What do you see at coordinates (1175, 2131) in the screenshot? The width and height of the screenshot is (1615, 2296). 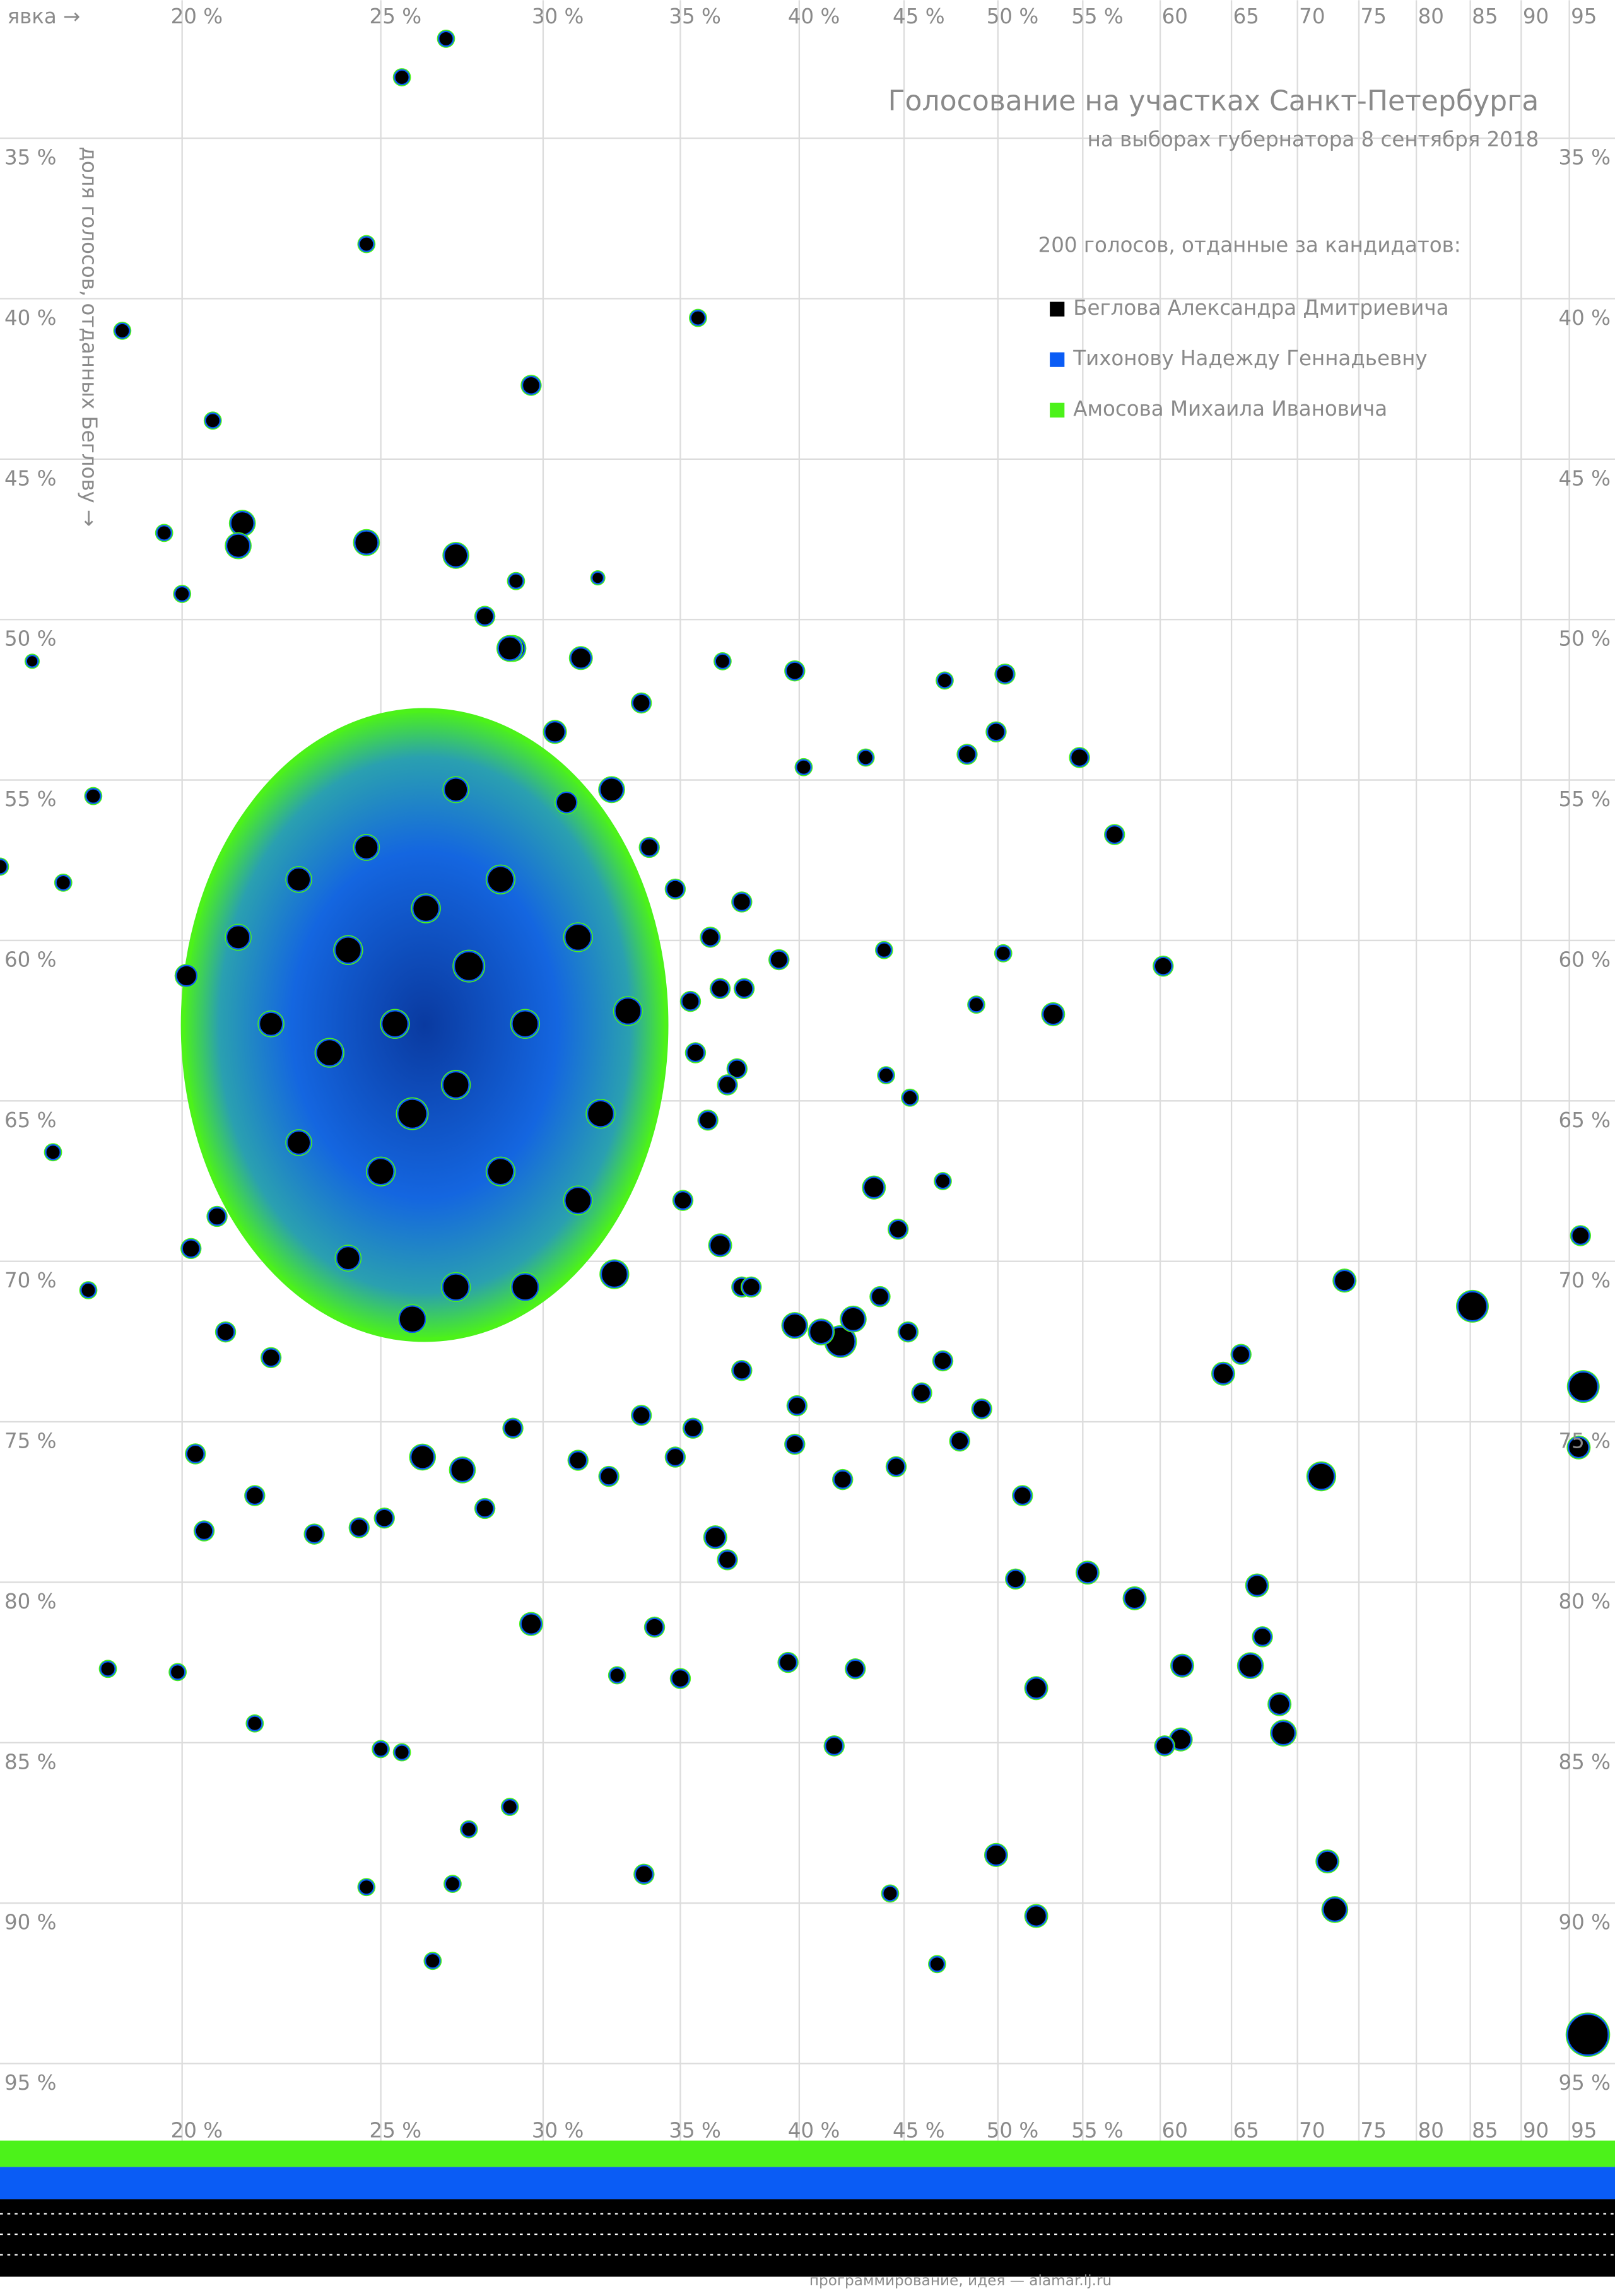 I see `x-tick-label: 60` at bounding box center [1175, 2131].